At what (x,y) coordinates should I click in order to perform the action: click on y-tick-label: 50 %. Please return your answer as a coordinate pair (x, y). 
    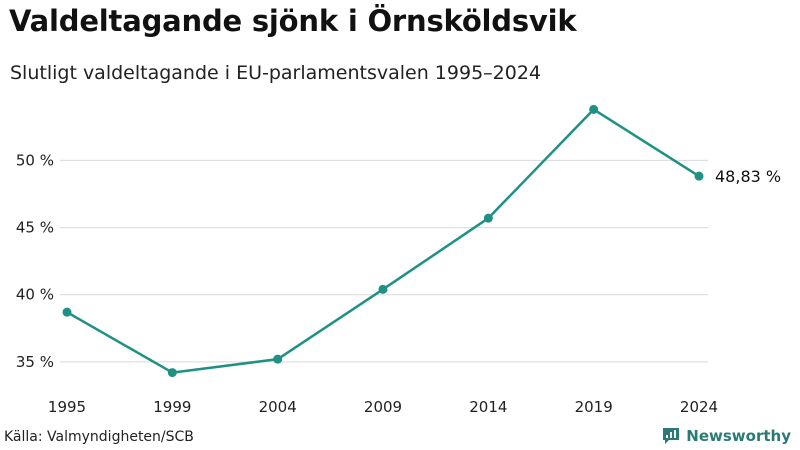
    Looking at the image, I should click on (35, 160).